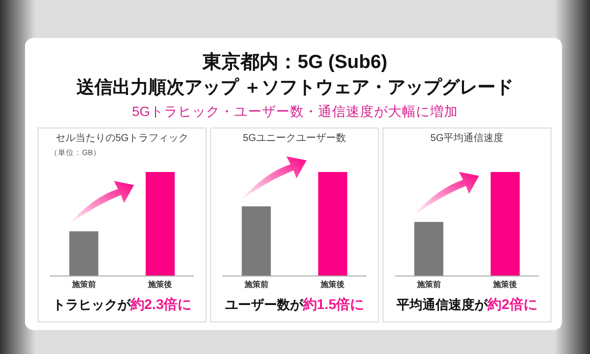 The height and width of the screenshot is (354, 590). Describe the element at coordinates (295, 111) in the screenshot. I see `text: 5Gトラヒック・ユーザー数・通信速度が大幅に増加` at that location.